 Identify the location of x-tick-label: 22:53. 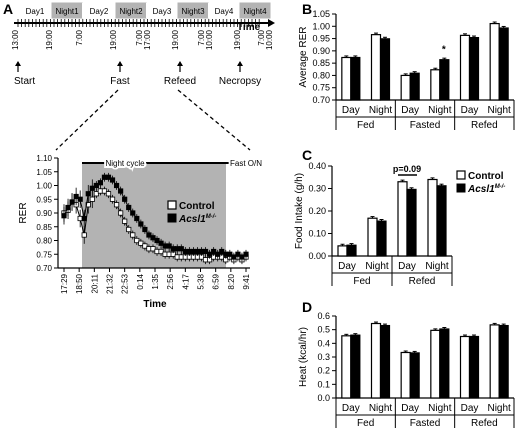
(125, 283).